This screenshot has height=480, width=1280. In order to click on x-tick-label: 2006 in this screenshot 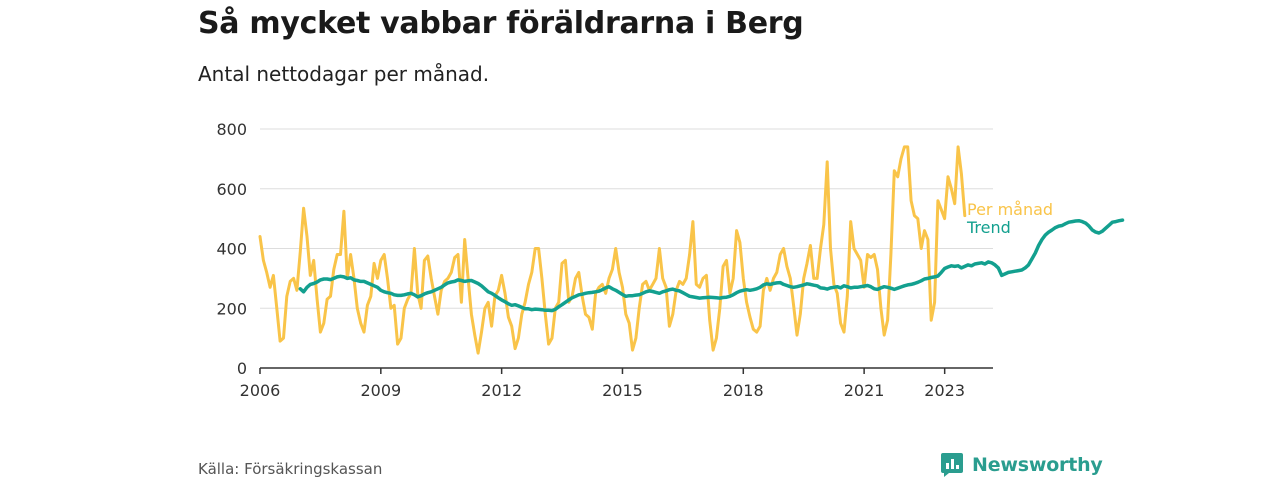, I will do `click(260, 390)`.